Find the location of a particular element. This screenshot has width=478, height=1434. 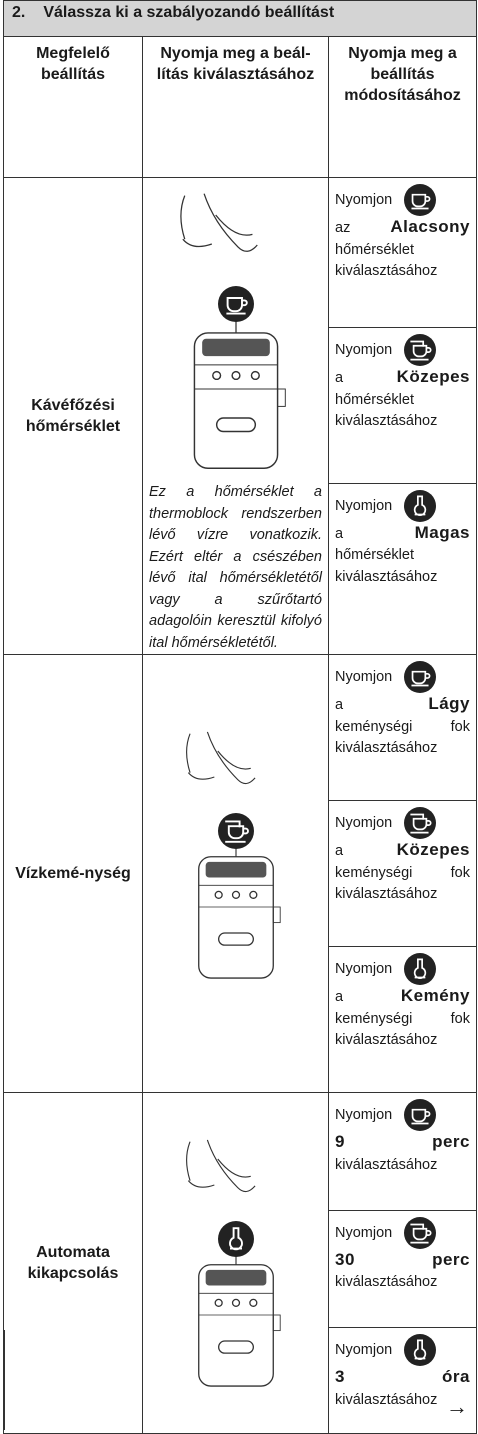

option: Nyomjon 9 perc kiválasztásához is located at coordinates (402, 1136).